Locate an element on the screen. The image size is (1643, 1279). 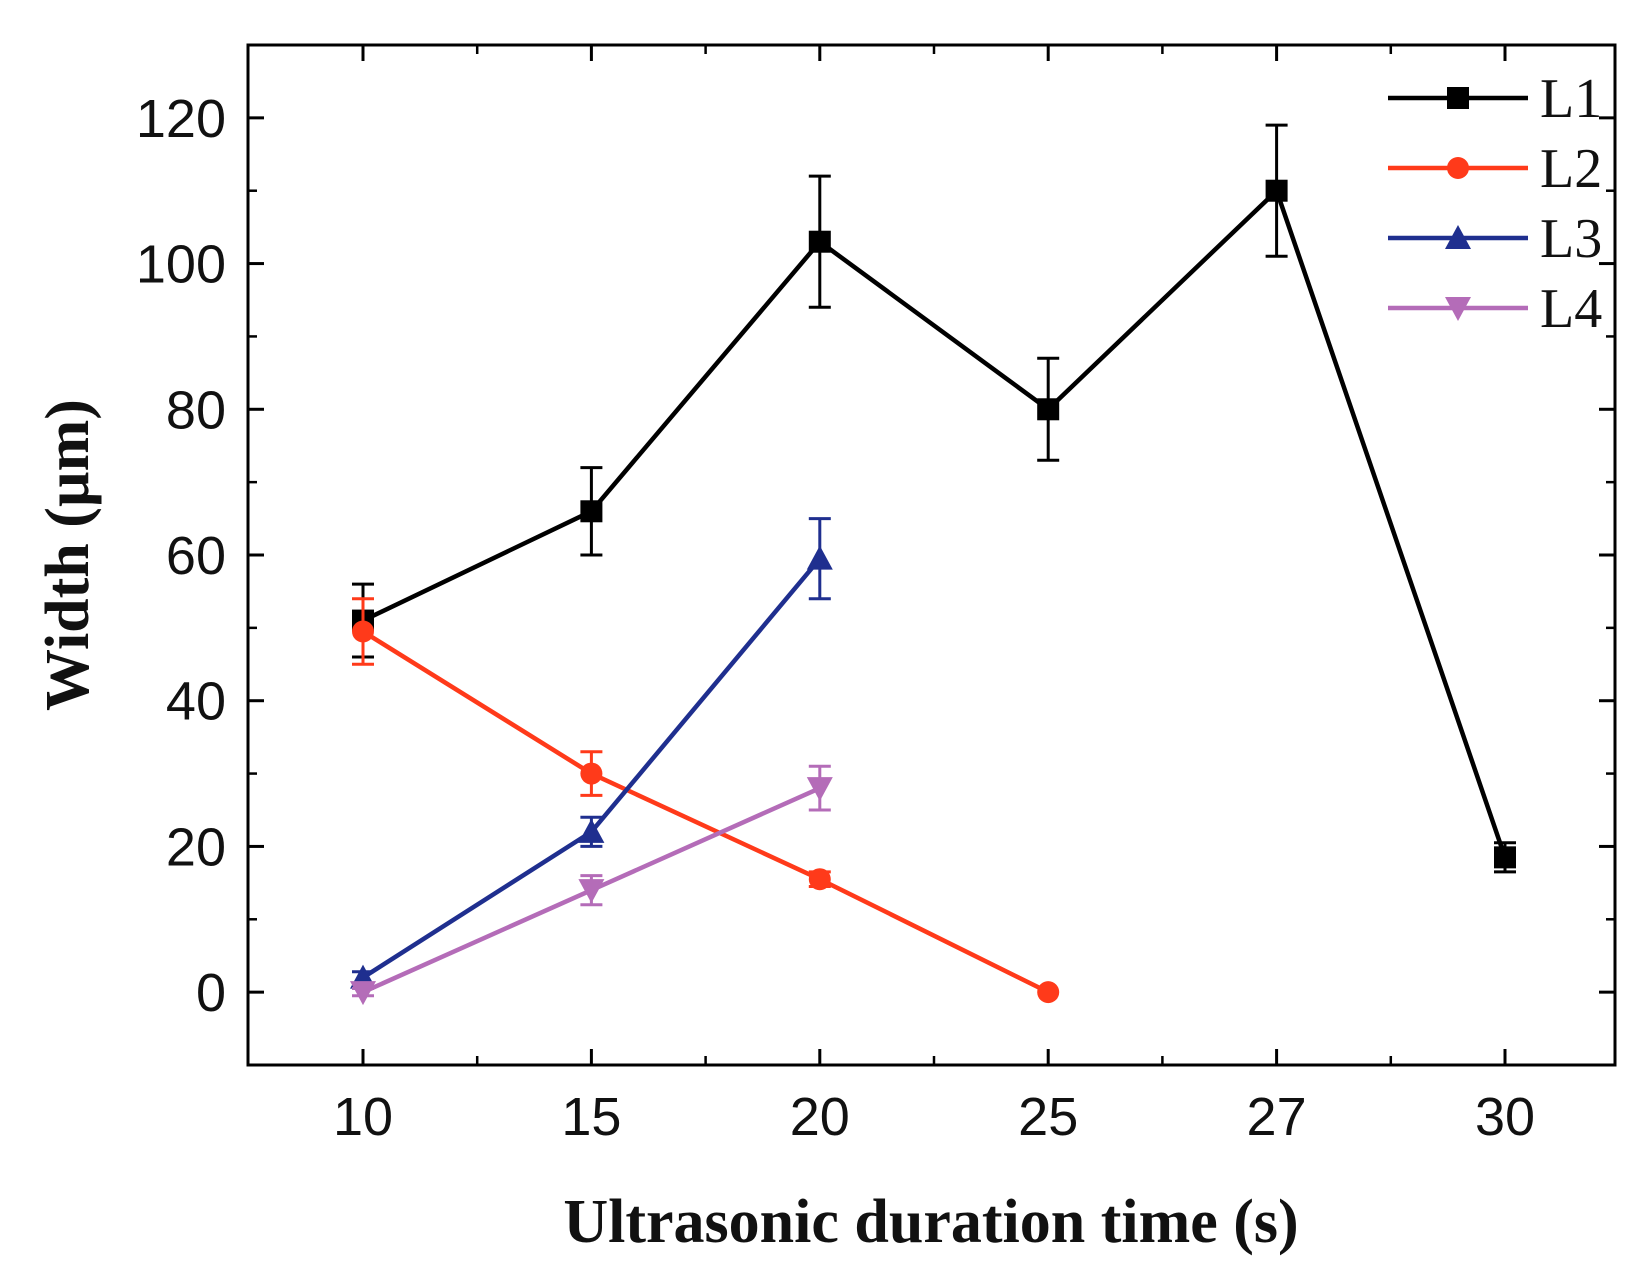
legend-label-L2: L2 is located at coordinates (1571, 169).